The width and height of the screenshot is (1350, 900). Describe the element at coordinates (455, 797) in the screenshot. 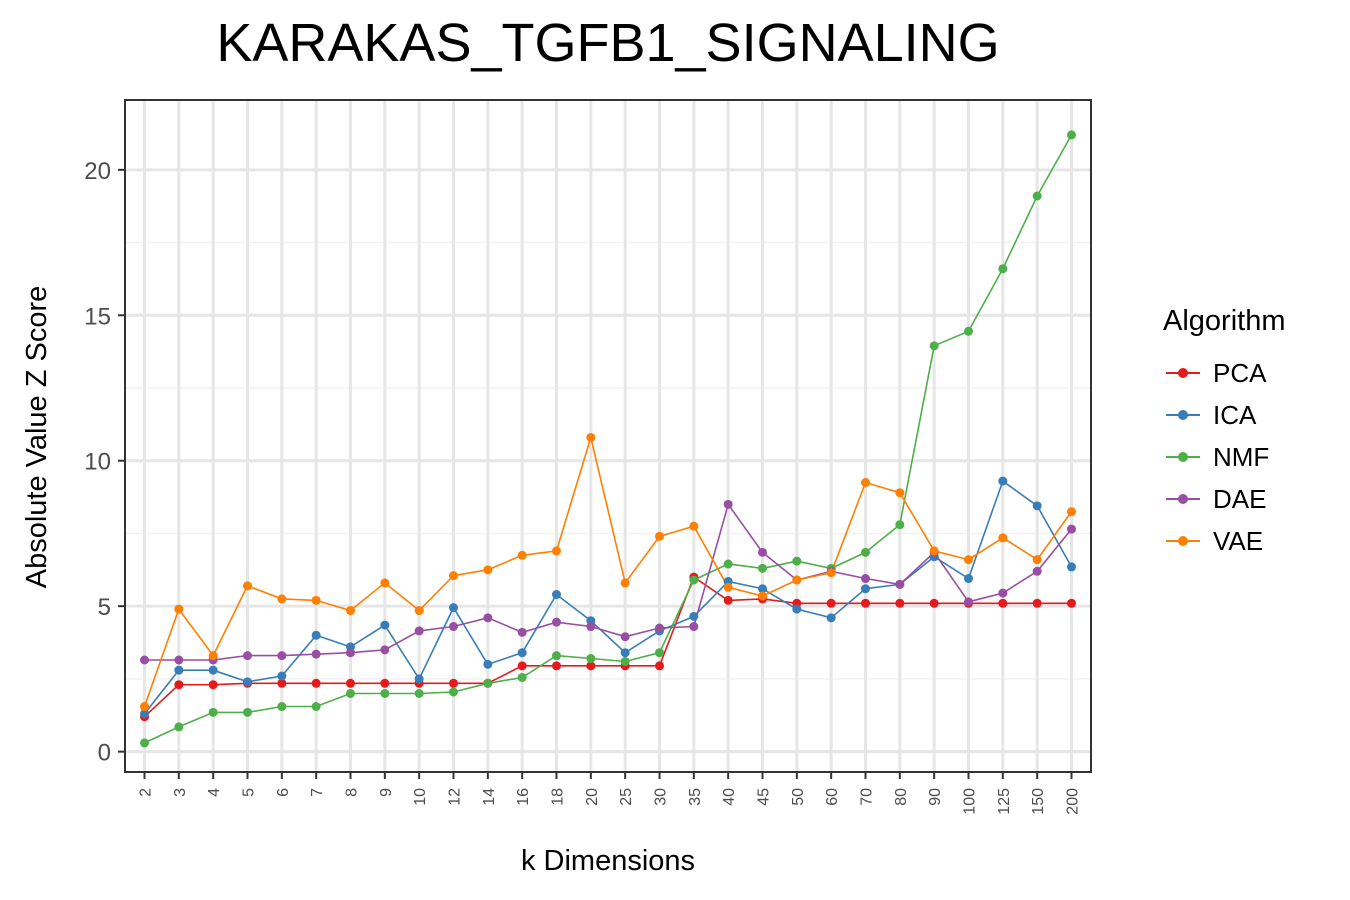

I see `x-tick-label: 12` at that location.